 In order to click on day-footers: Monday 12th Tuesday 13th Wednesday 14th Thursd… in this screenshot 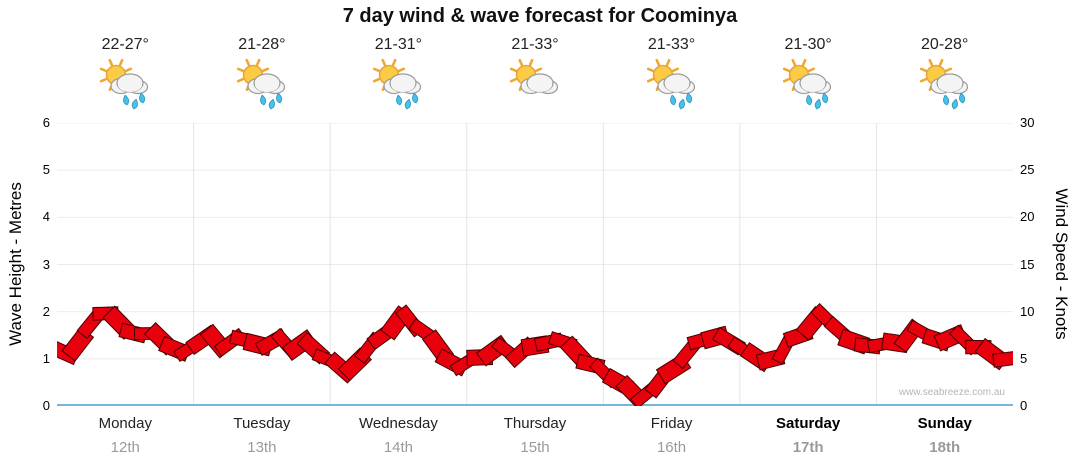, I will do `click(535, 435)`.